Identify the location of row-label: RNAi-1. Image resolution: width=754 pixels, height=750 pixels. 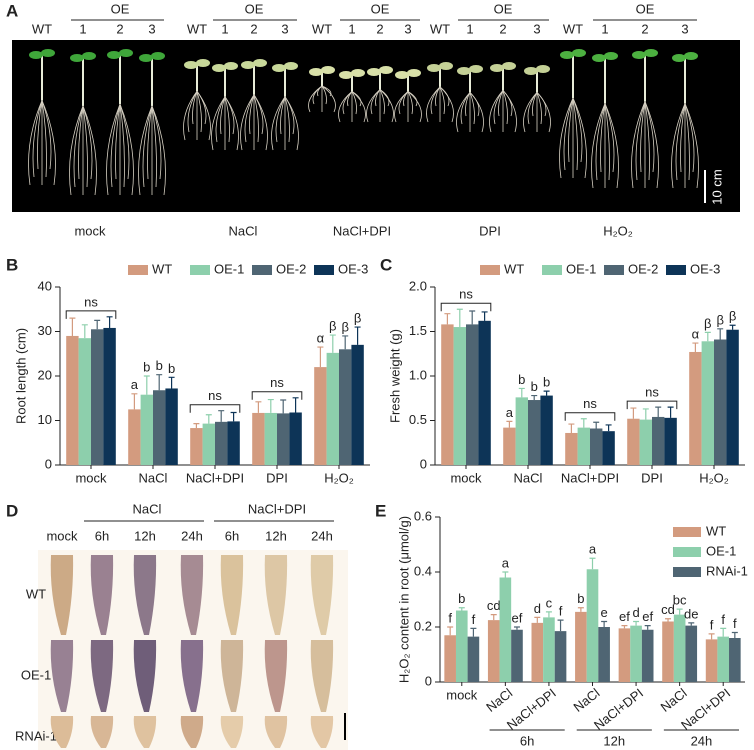
(36, 735).